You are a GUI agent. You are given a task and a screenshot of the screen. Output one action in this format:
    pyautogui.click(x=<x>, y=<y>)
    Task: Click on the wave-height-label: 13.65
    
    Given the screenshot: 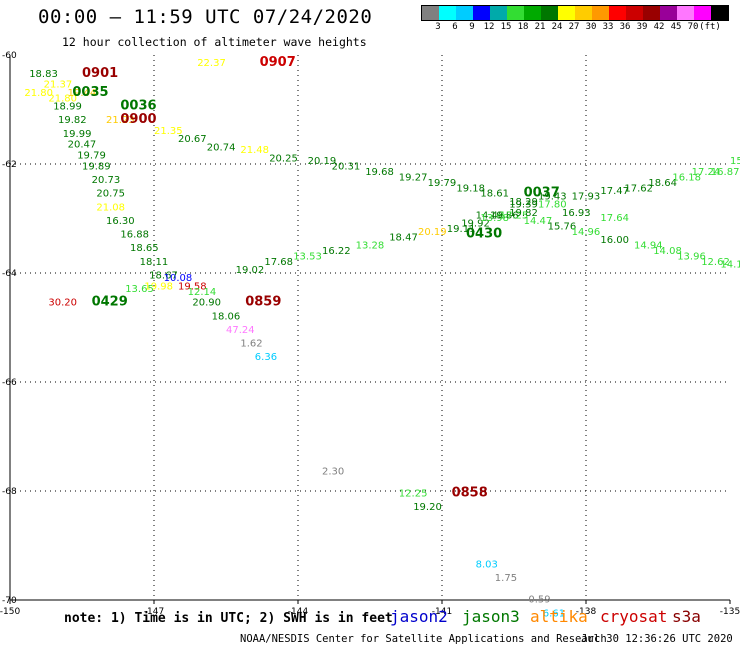 What is the action you would take?
    pyautogui.click(x=139, y=289)
    